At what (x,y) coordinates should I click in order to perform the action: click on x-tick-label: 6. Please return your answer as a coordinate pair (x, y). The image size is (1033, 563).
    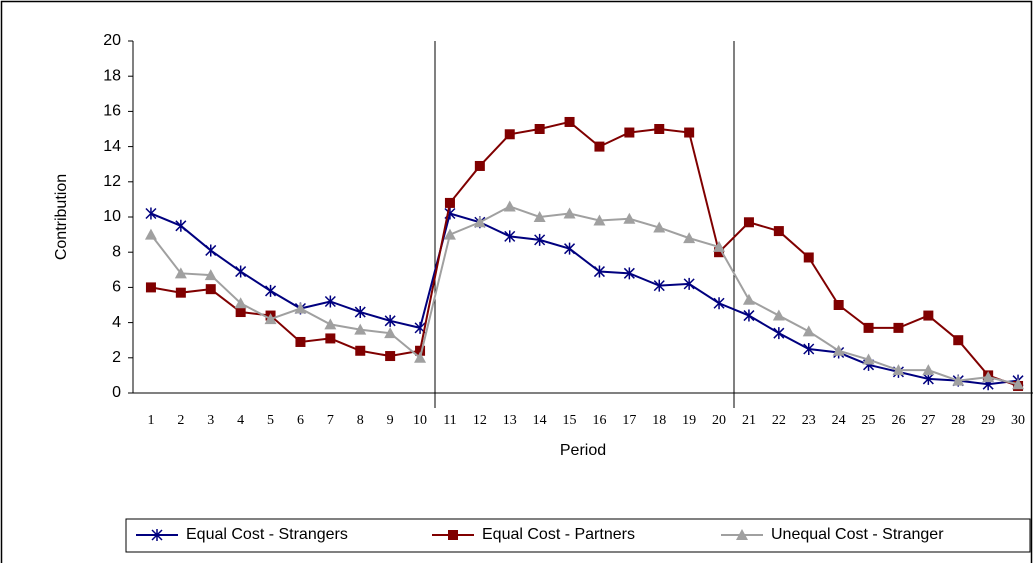
    Looking at the image, I should click on (300, 420).